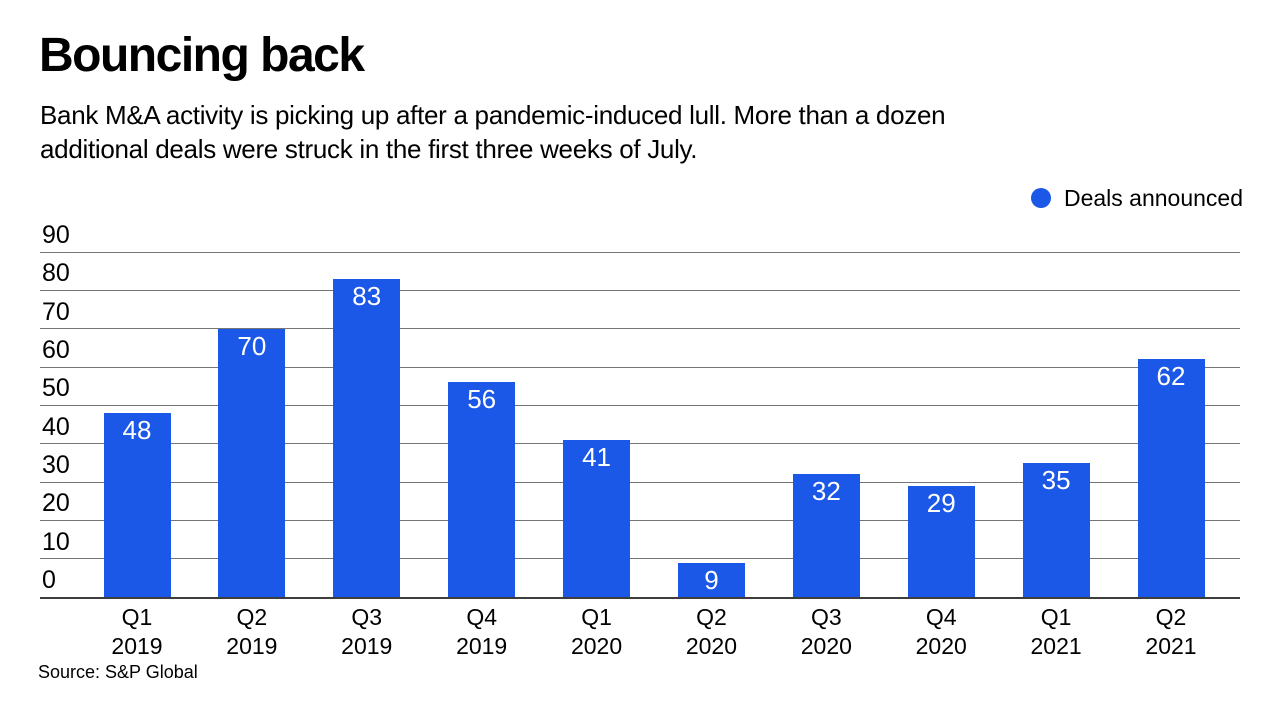  I want to click on bar-value-label: 9, so click(711, 579).